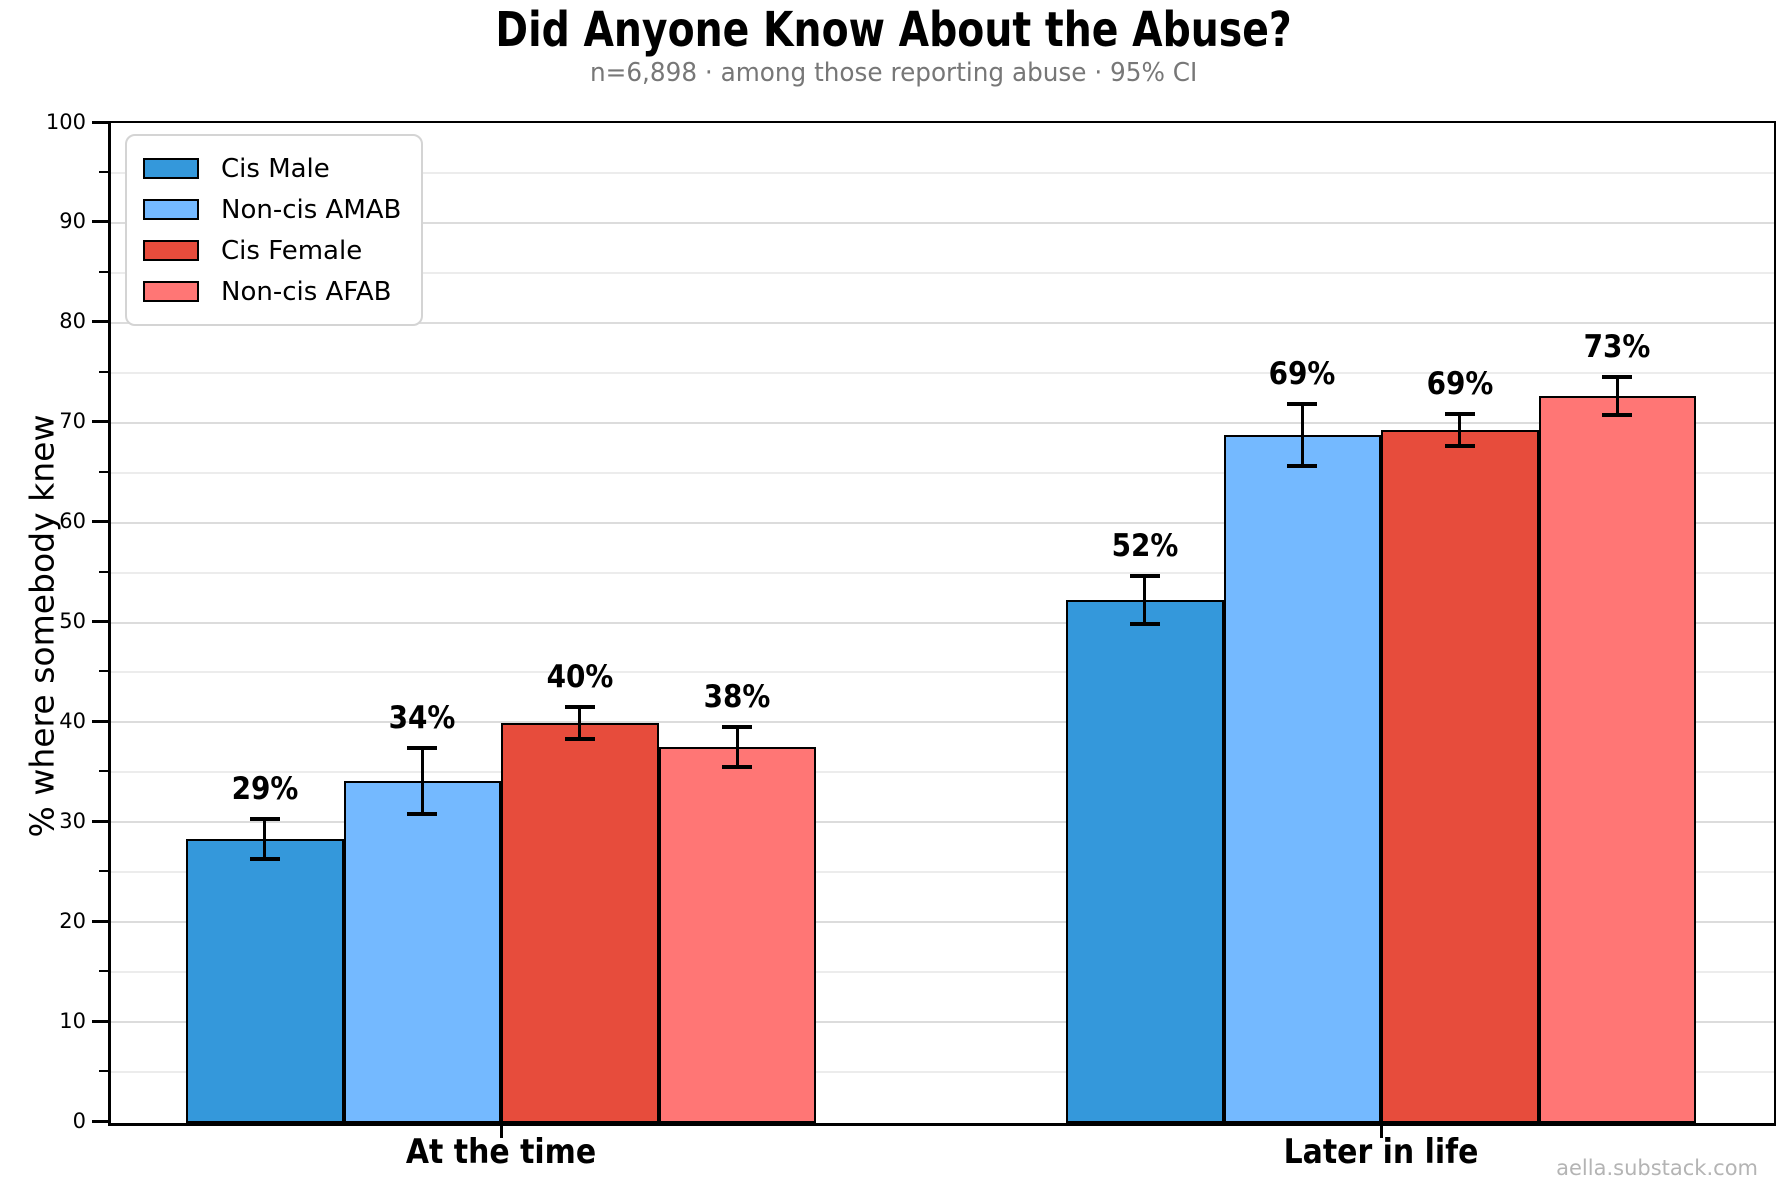  I want to click on y-tick-label-90: 90, so click(72, 221).